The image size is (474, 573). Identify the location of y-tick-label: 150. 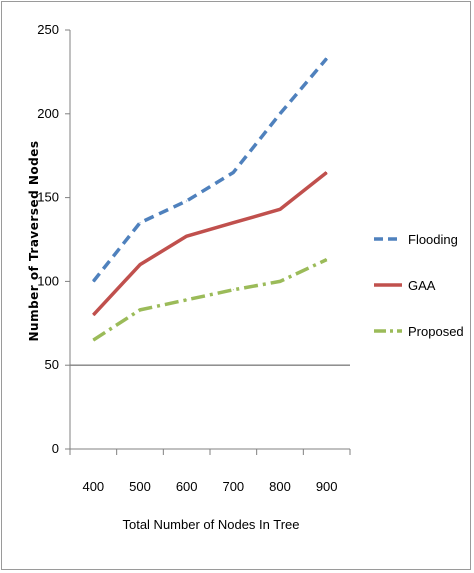
(48, 197).